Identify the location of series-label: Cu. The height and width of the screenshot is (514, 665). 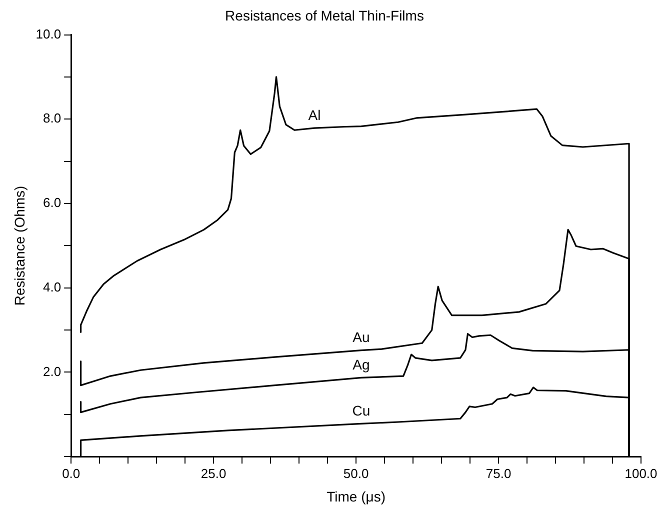
(361, 410).